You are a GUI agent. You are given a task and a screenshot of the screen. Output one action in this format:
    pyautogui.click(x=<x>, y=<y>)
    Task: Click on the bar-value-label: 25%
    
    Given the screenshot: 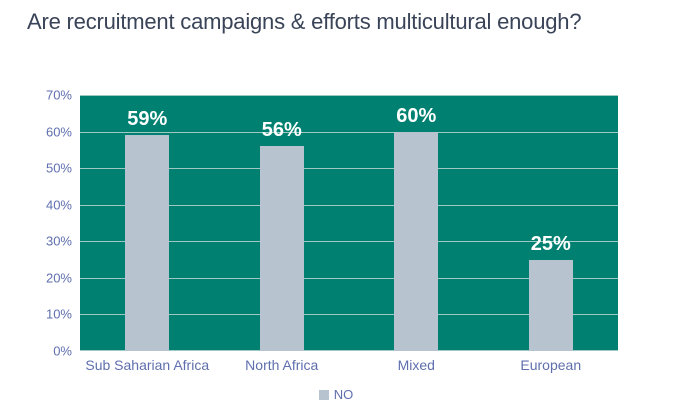 What is the action you would take?
    pyautogui.click(x=550, y=243)
    